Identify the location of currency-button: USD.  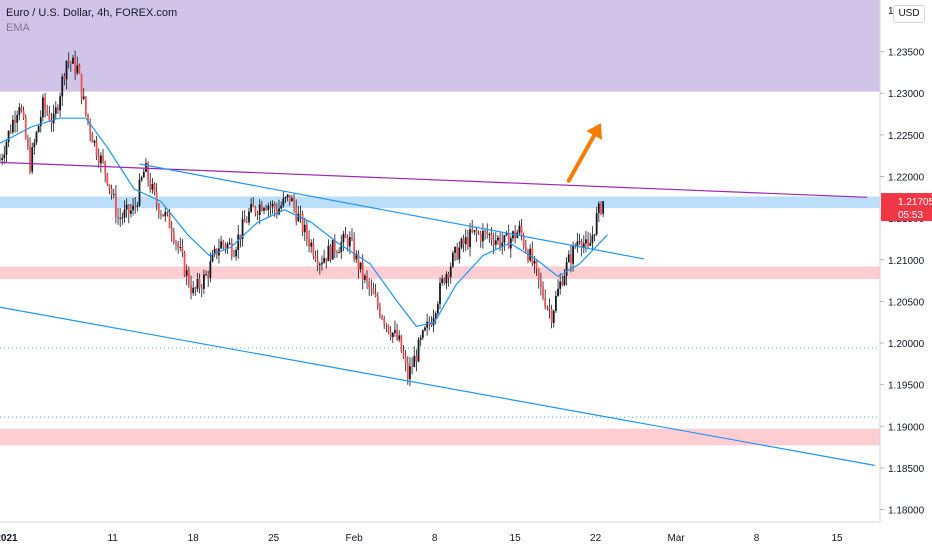
(909, 14).